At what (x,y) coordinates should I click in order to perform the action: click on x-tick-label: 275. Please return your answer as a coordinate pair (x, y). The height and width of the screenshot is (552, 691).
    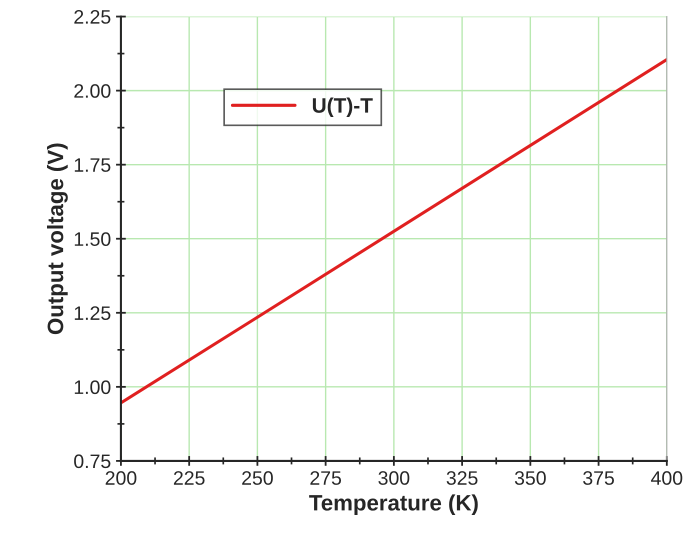
    Looking at the image, I should click on (326, 478).